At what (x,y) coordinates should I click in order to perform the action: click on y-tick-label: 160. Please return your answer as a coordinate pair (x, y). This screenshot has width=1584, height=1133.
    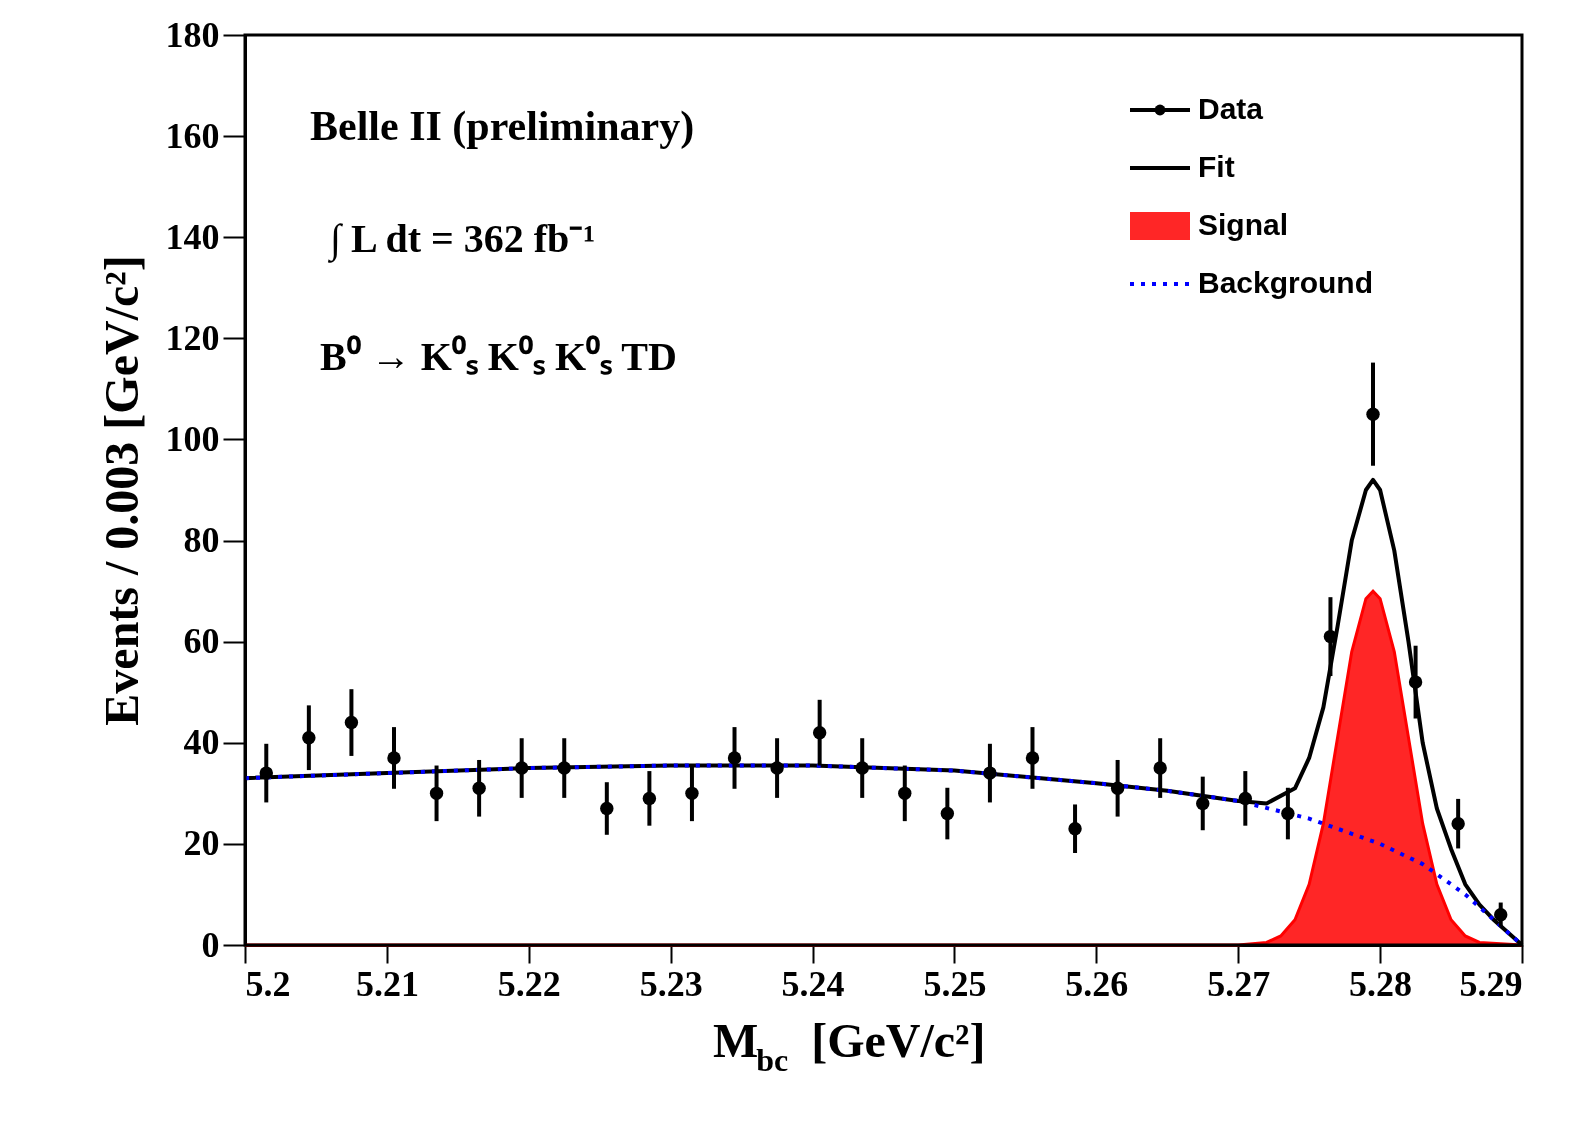
    Looking at the image, I should click on (192, 135).